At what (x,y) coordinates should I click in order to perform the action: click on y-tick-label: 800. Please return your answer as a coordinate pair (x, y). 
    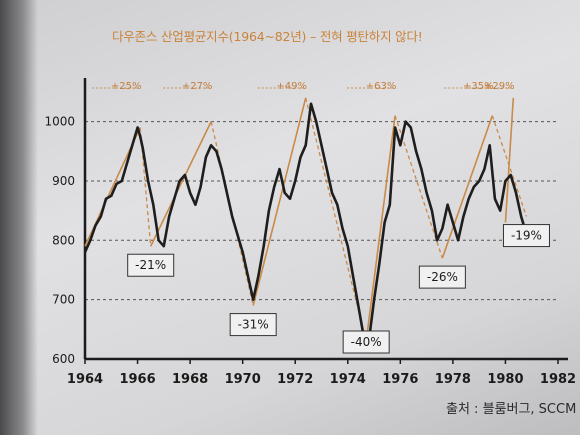
    Looking at the image, I should click on (63, 240).